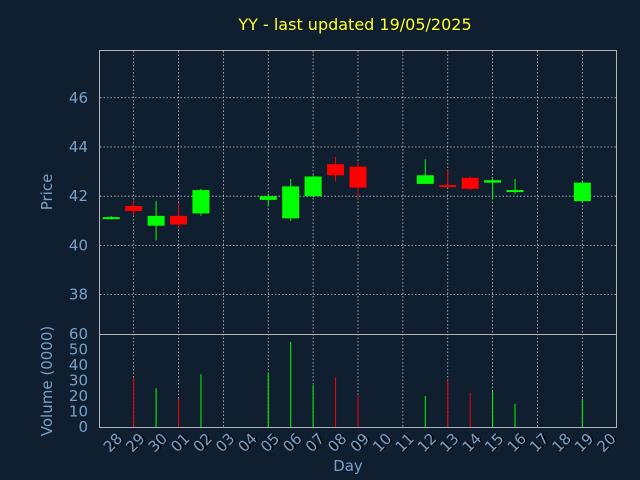 This screenshot has height=480, width=640. Describe the element at coordinates (78, 147) in the screenshot. I see `price-tick-label: 44` at that location.